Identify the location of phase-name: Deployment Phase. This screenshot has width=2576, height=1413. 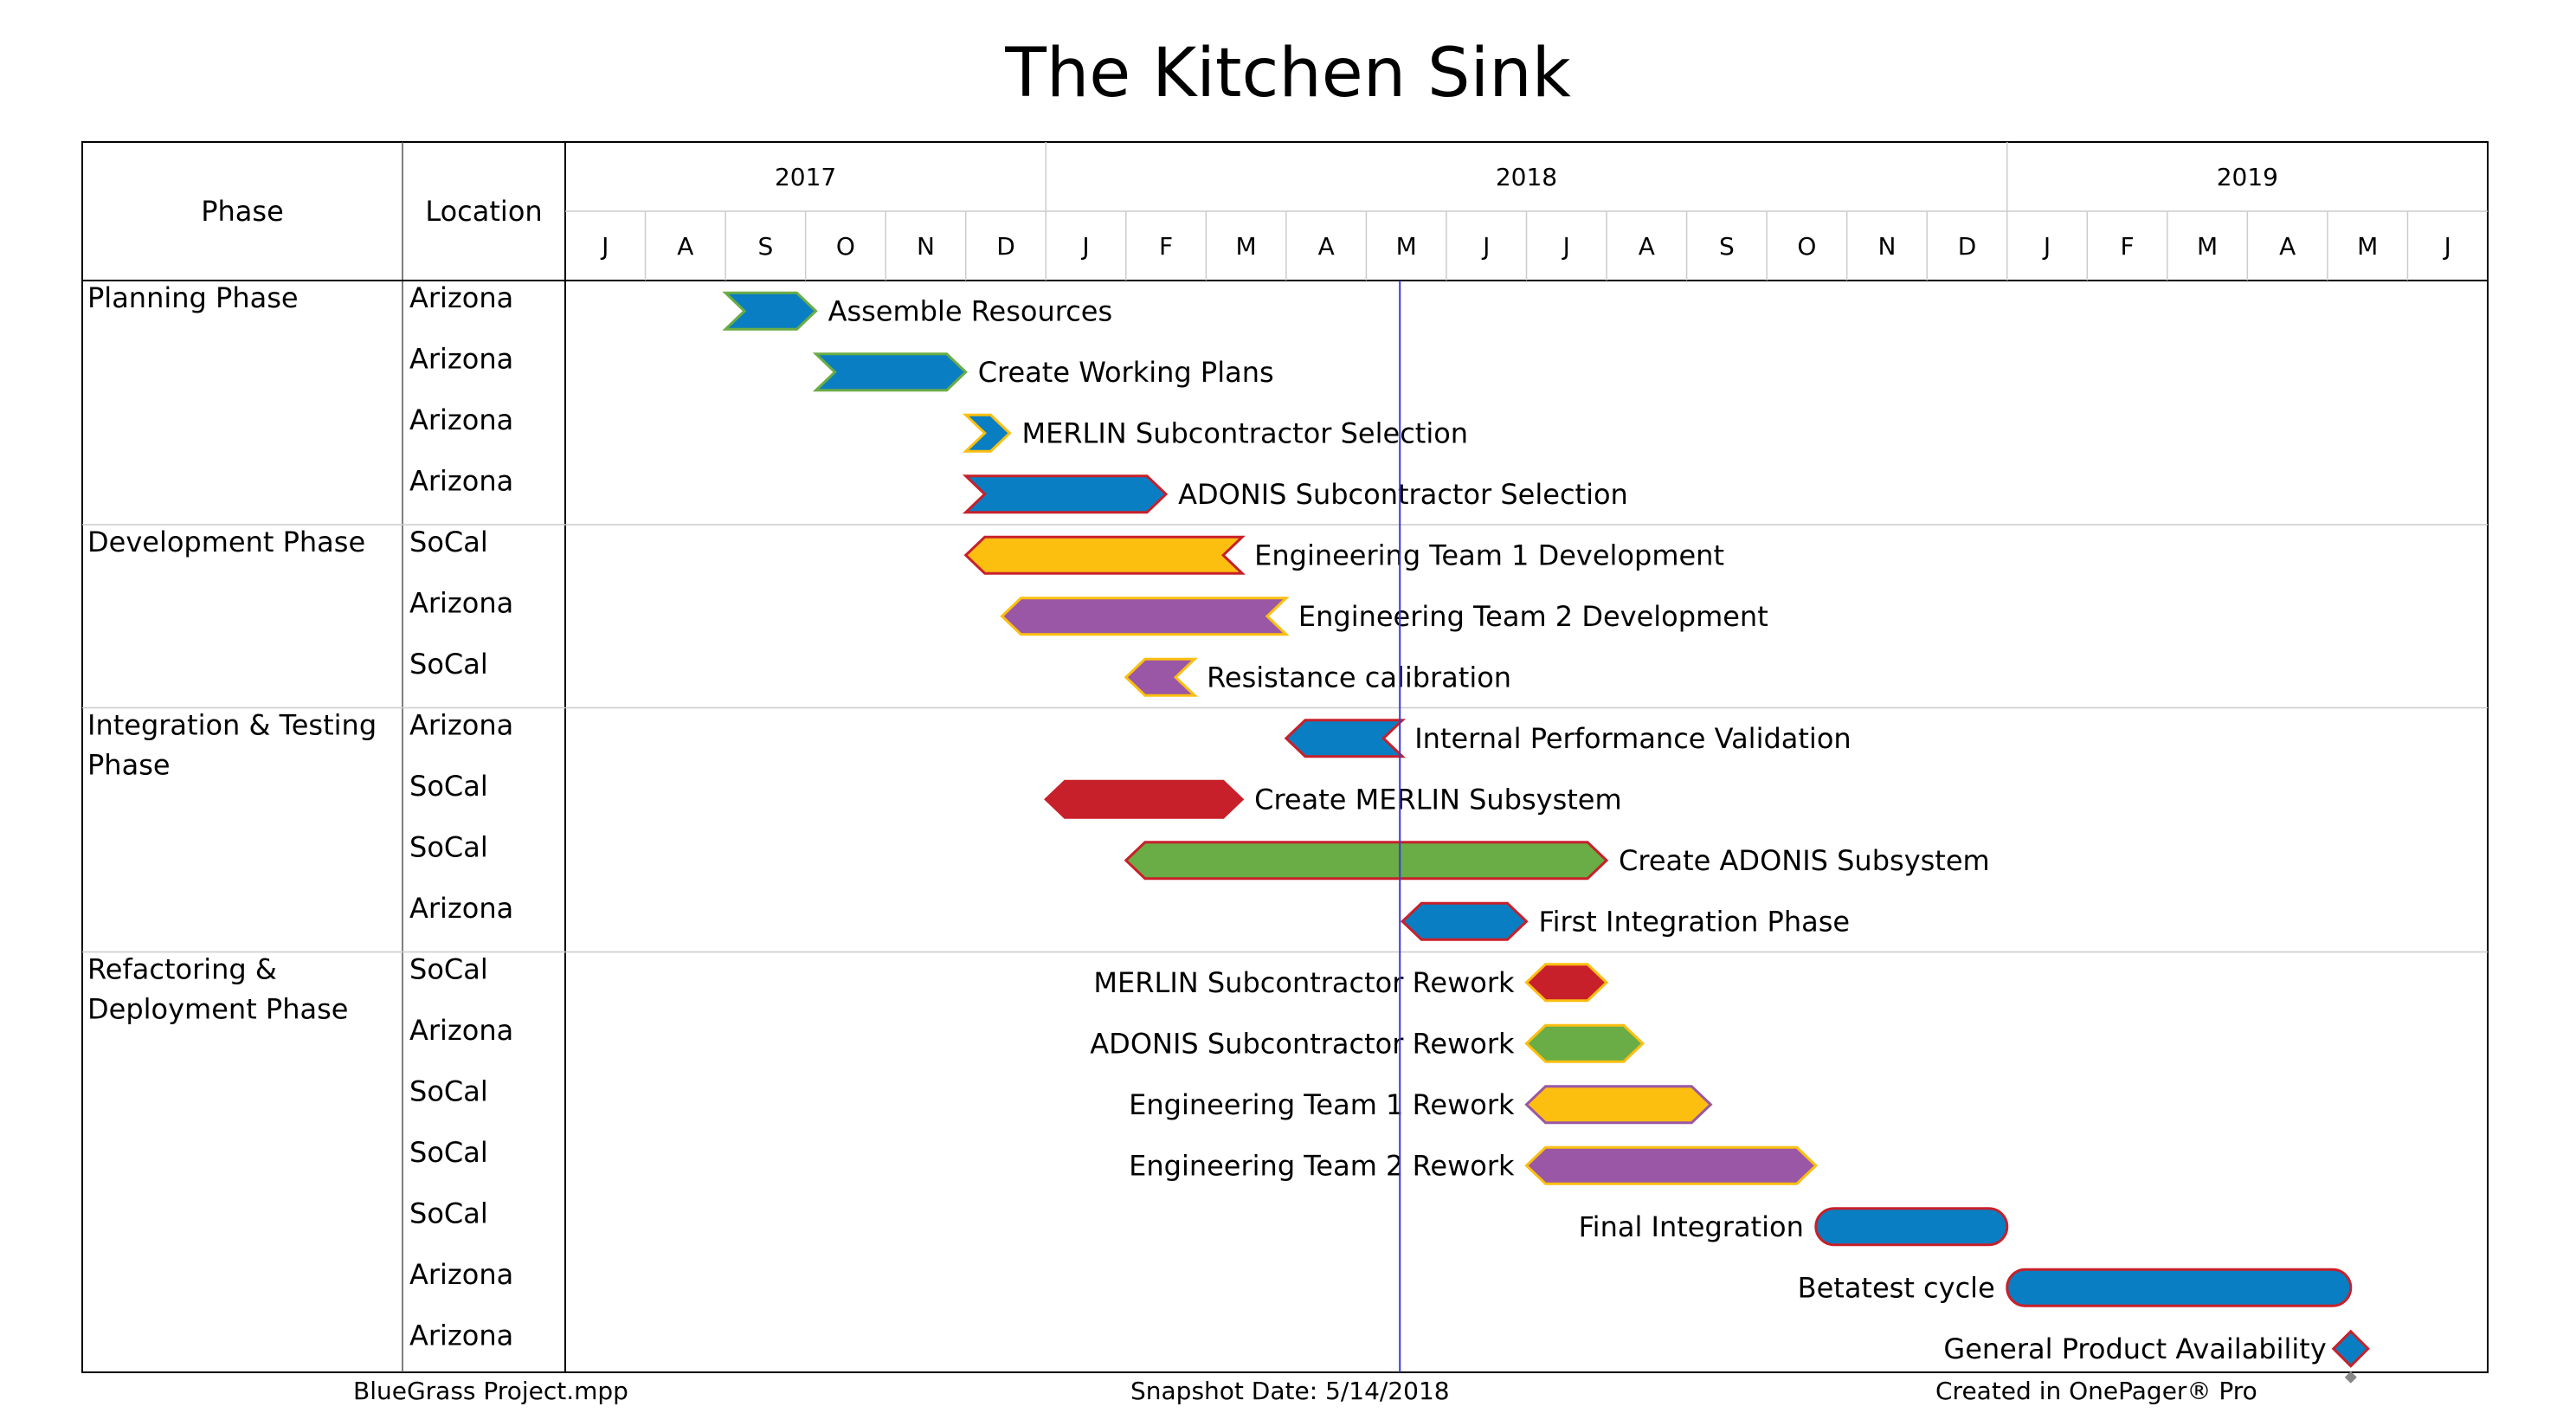
(217, 1009).